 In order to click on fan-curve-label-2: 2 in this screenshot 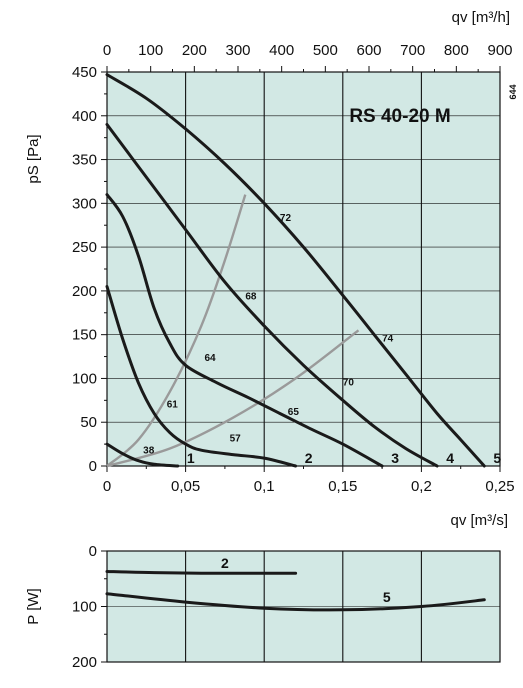, I will do `click(309, 458)`.